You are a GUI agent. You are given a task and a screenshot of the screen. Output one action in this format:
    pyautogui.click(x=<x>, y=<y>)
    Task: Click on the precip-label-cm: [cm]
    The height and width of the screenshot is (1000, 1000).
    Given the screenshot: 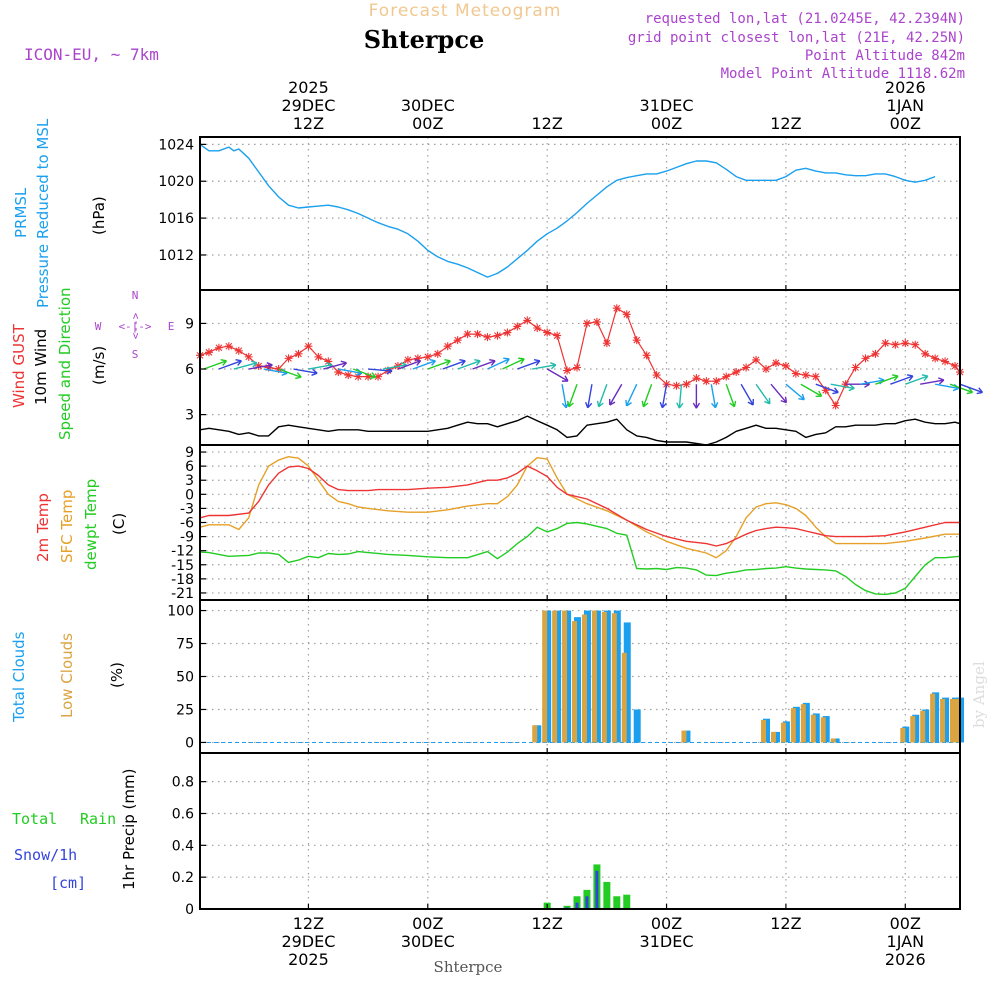 What is the action you would take?
    pyautogui.click(x=68, y=883)
    